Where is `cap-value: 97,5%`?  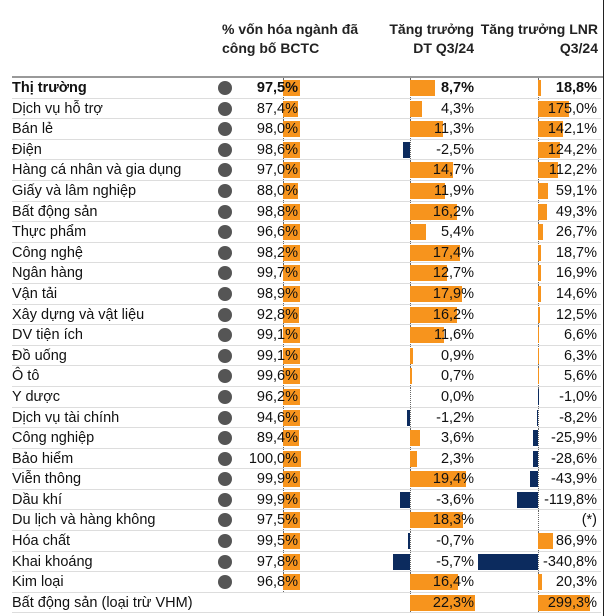
cap-value: 97,5% is located at coordinates (277, 520).